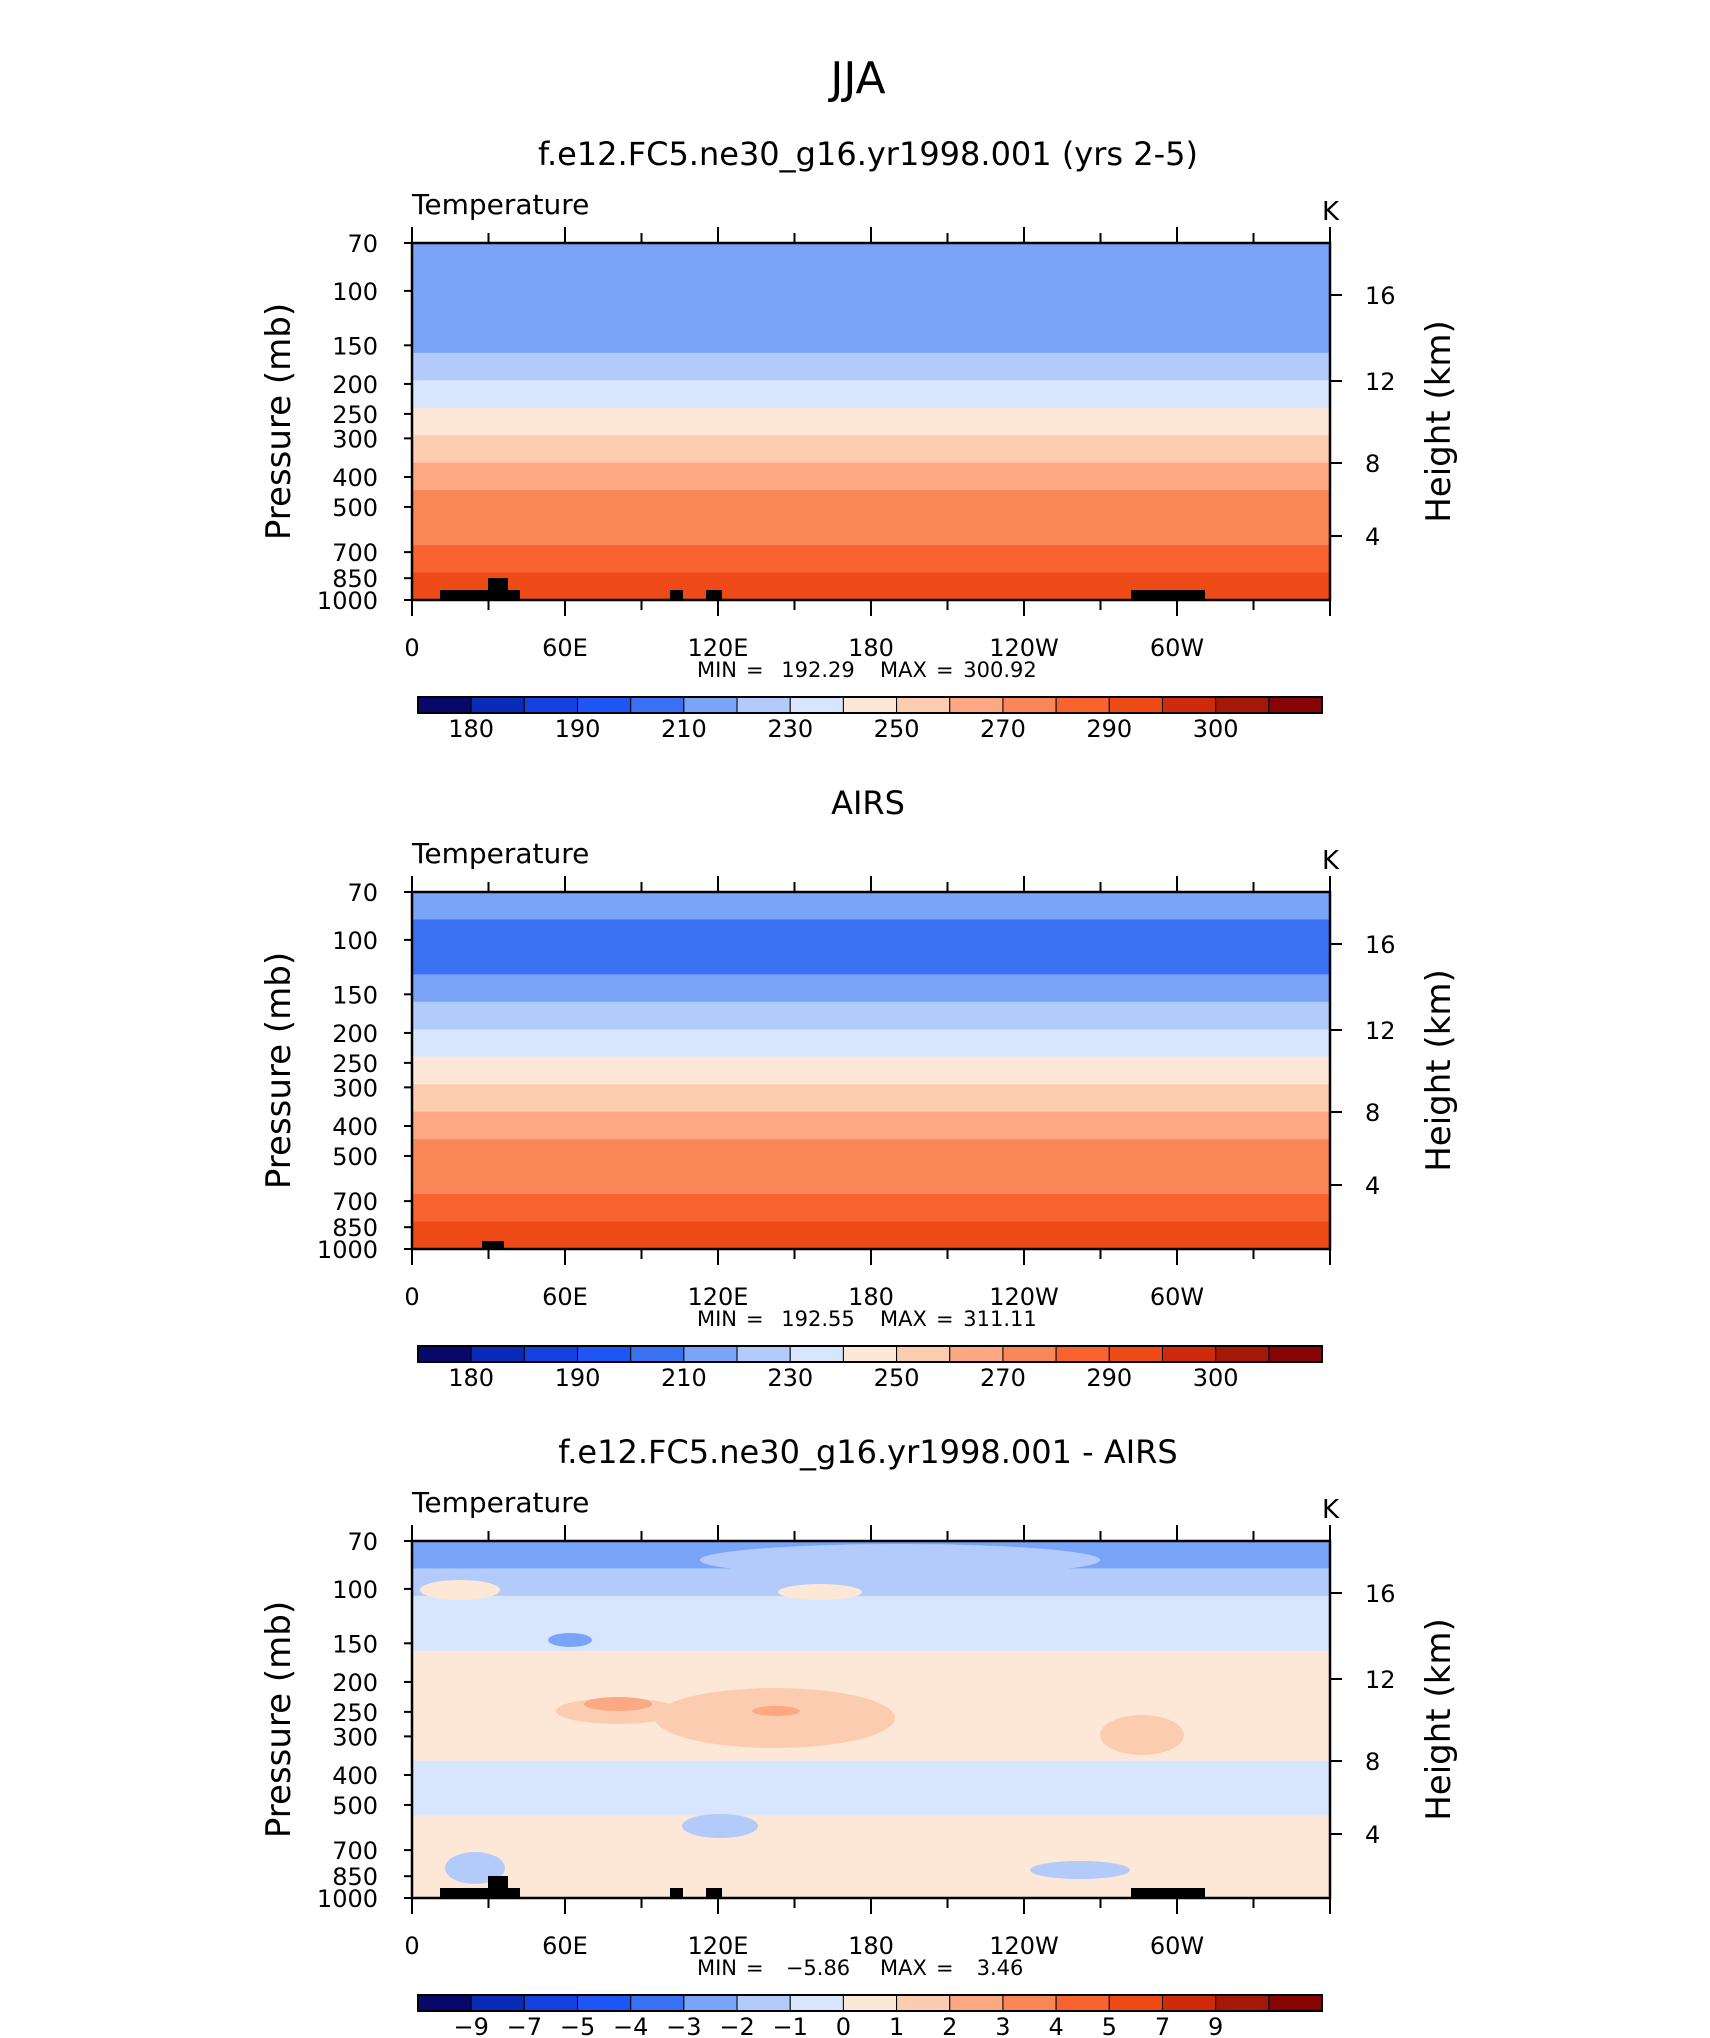 This screenshot has width=1710, height=2038. Describe the element at coordinates (1055, 2025) in the screenshot. I see `colorbar-label: 4` at that location.